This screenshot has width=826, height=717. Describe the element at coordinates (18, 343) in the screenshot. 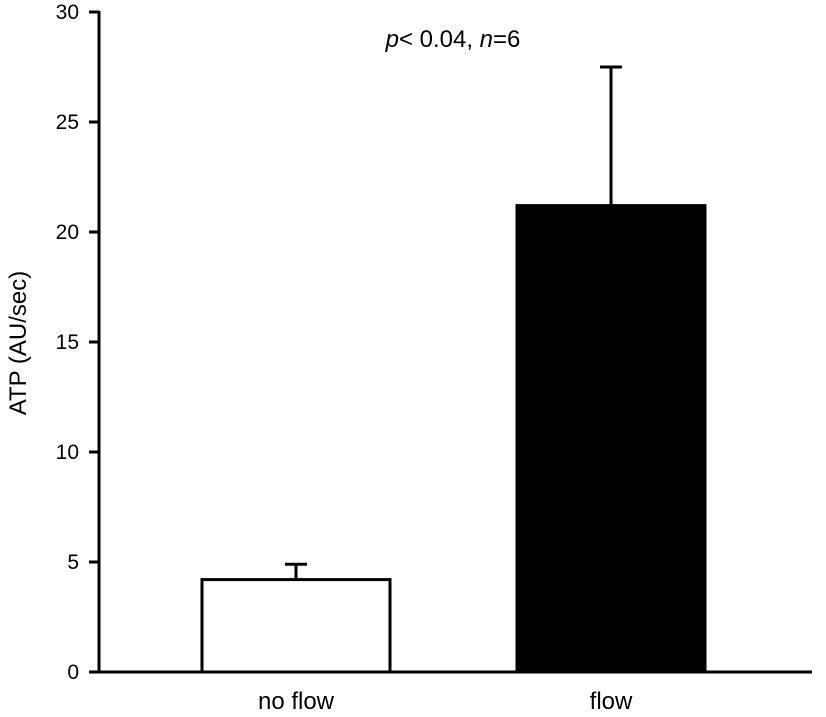

I see `y-axis-title: ATP (AU/sec)` at that location.